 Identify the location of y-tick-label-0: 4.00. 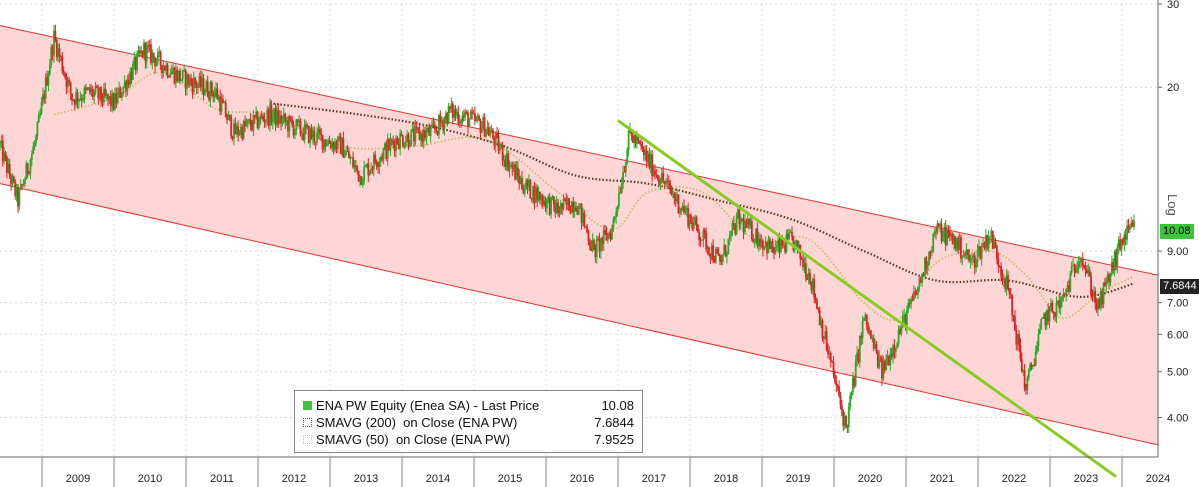
(1177, 419).